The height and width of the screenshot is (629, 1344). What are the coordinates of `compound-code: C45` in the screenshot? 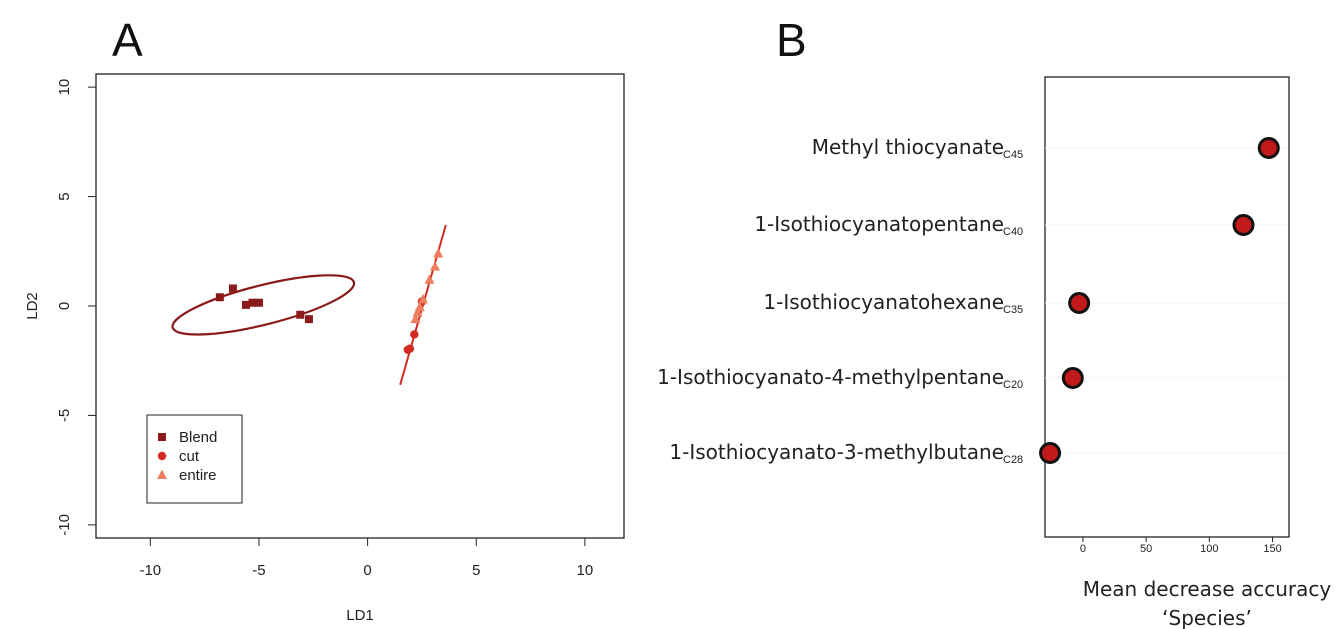 It's located at (1013, 155).